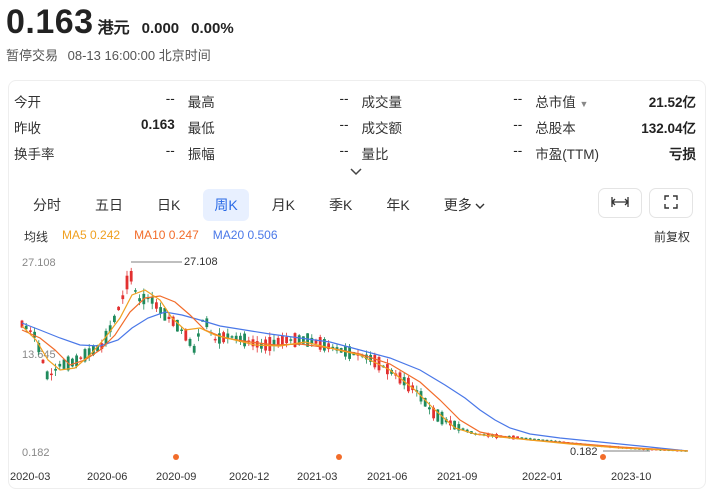 The height and width of the screenshot is (489, 707). What do you see at coordinates (169, 205) in the screenshot?
I see `tab-day-k: 日K` at bounding box center [169, 205].